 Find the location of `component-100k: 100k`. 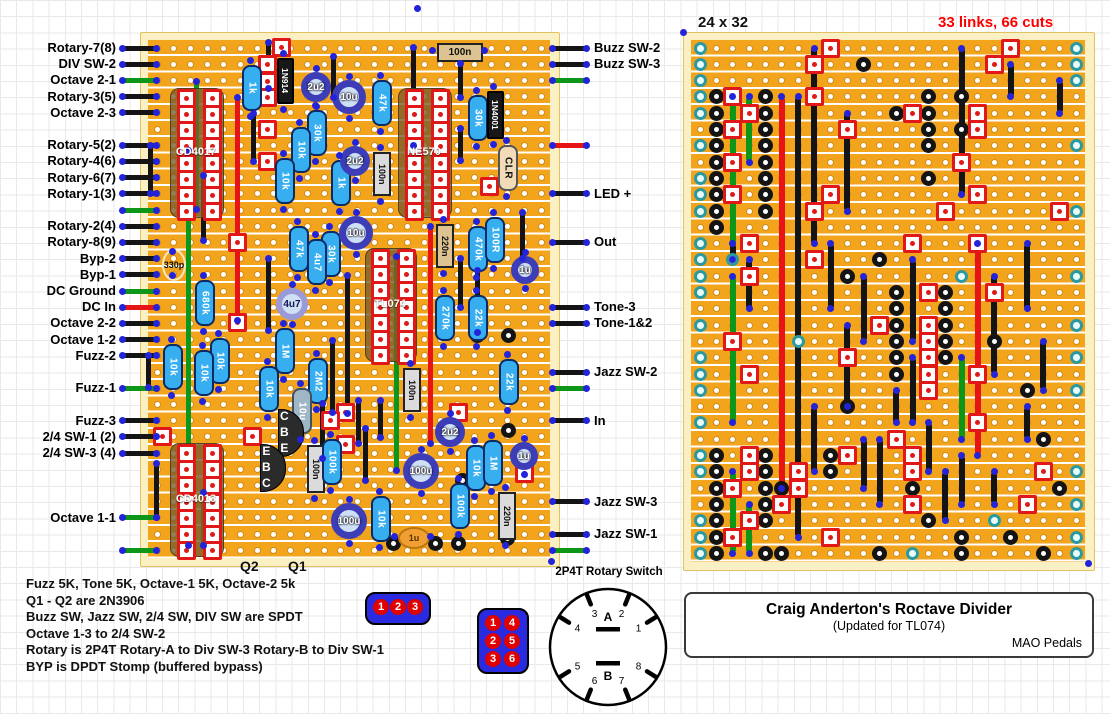

component-100k: 100k is located at coordinates (460, 506).